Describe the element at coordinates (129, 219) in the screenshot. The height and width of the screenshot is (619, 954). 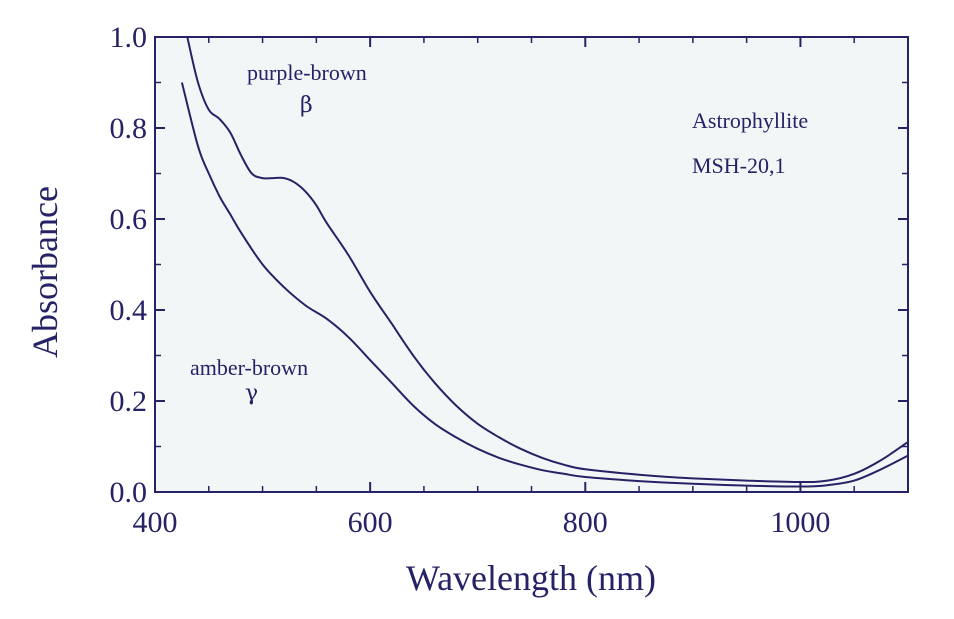
I see `y-tick-label: 0.6` at that location.